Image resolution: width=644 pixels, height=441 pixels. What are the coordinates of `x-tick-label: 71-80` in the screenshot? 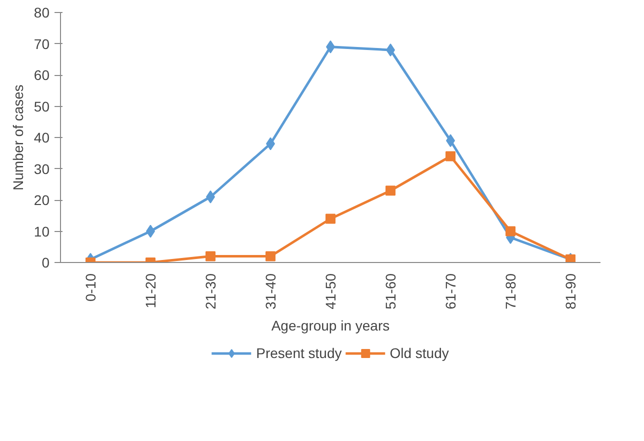 It's located at (510, 291).